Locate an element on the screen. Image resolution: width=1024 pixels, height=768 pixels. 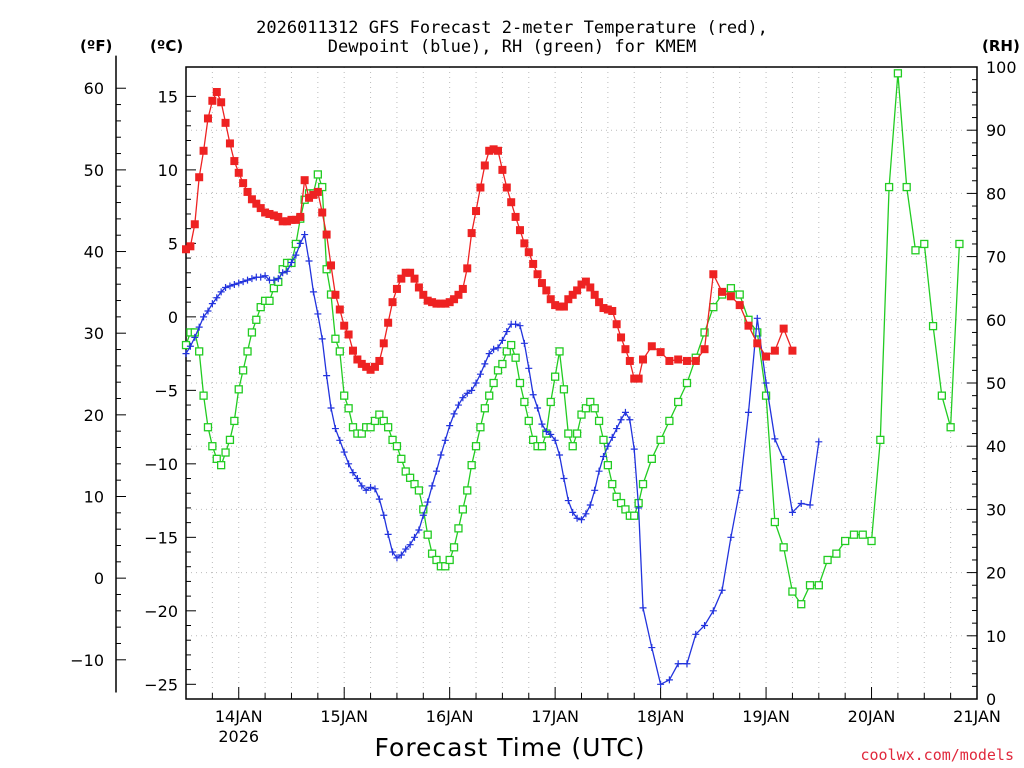
credit-link: coolwx.com/models is located at coordinates (937, 755).